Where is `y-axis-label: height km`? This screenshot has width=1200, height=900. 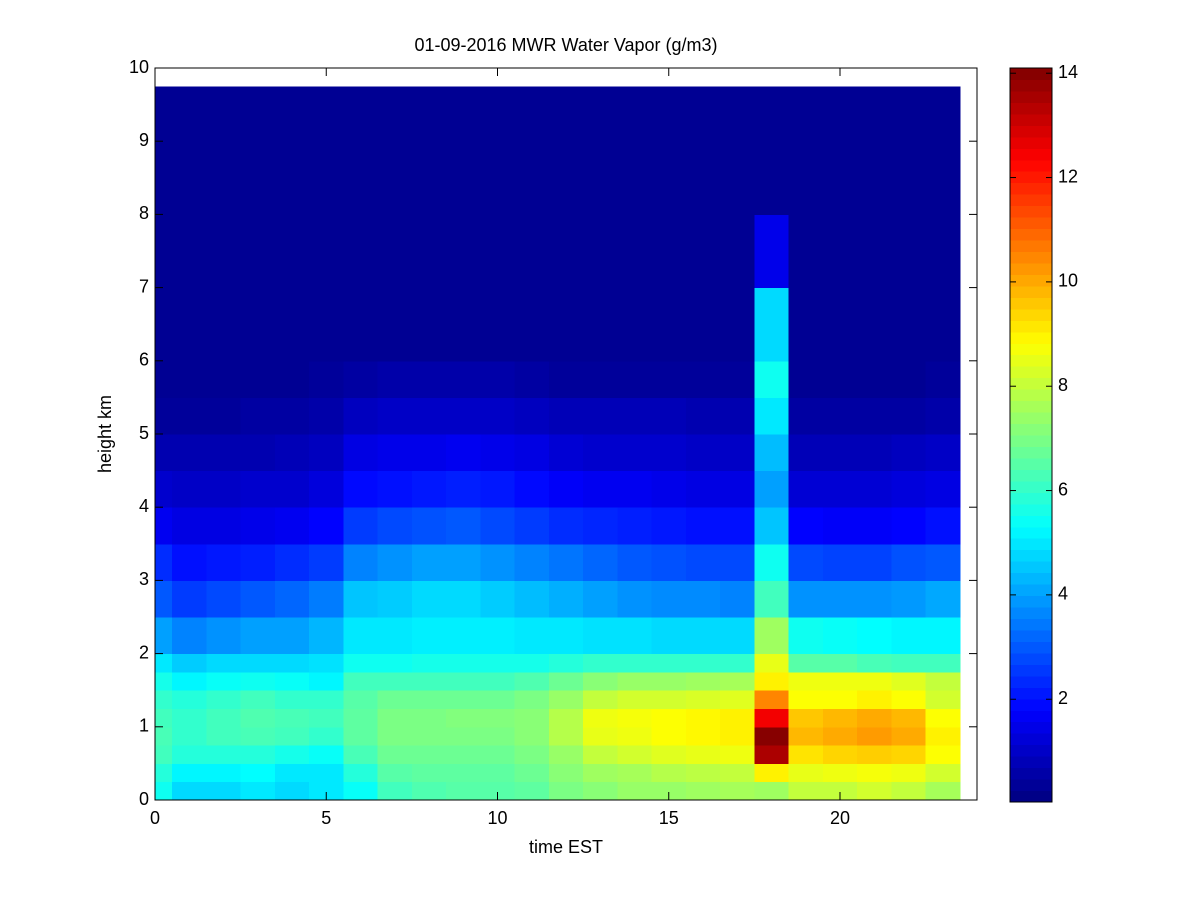 y-axis-label: height km is located at coordinates (105, 434).